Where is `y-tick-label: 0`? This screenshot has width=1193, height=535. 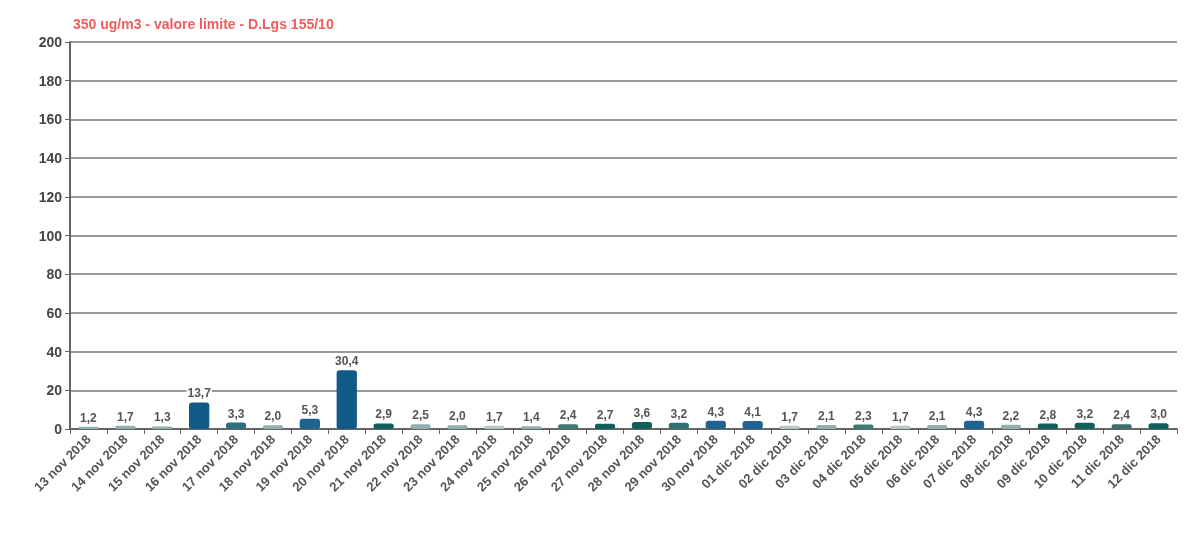
y-tick-label: 0 is located at coordinates (58, 429).